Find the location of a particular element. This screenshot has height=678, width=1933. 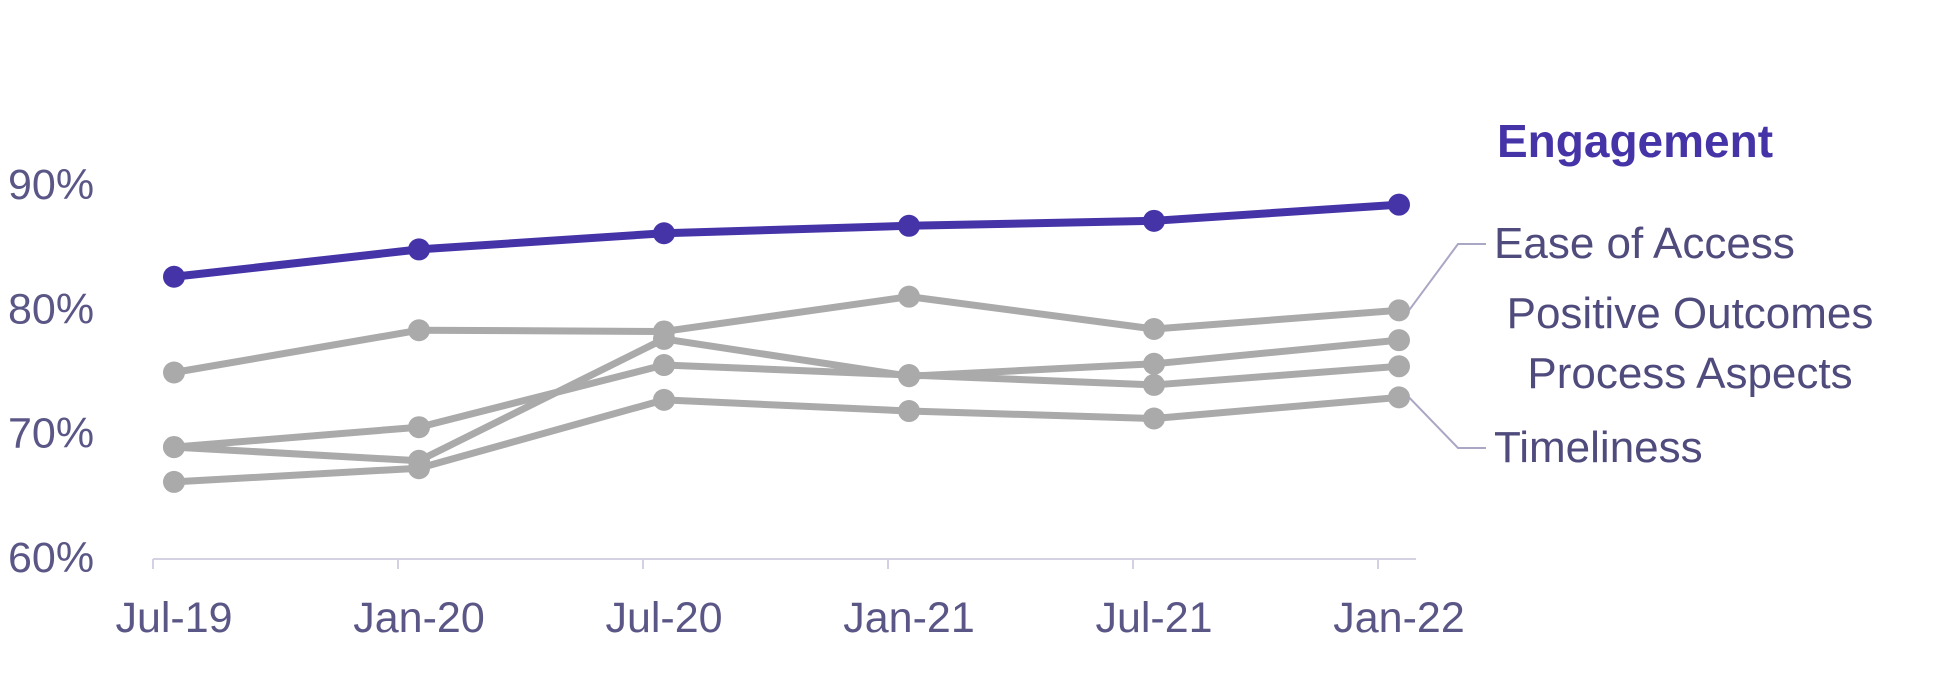

x-tick-label: Jul-19 is located at coordinates (173, 618).